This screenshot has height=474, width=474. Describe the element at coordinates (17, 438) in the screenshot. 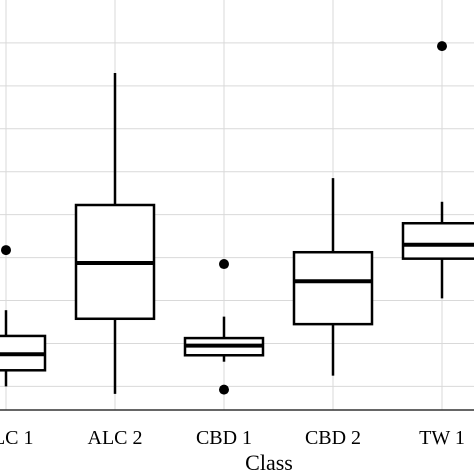

I see `x-tick-label: ALC 1` at that location.